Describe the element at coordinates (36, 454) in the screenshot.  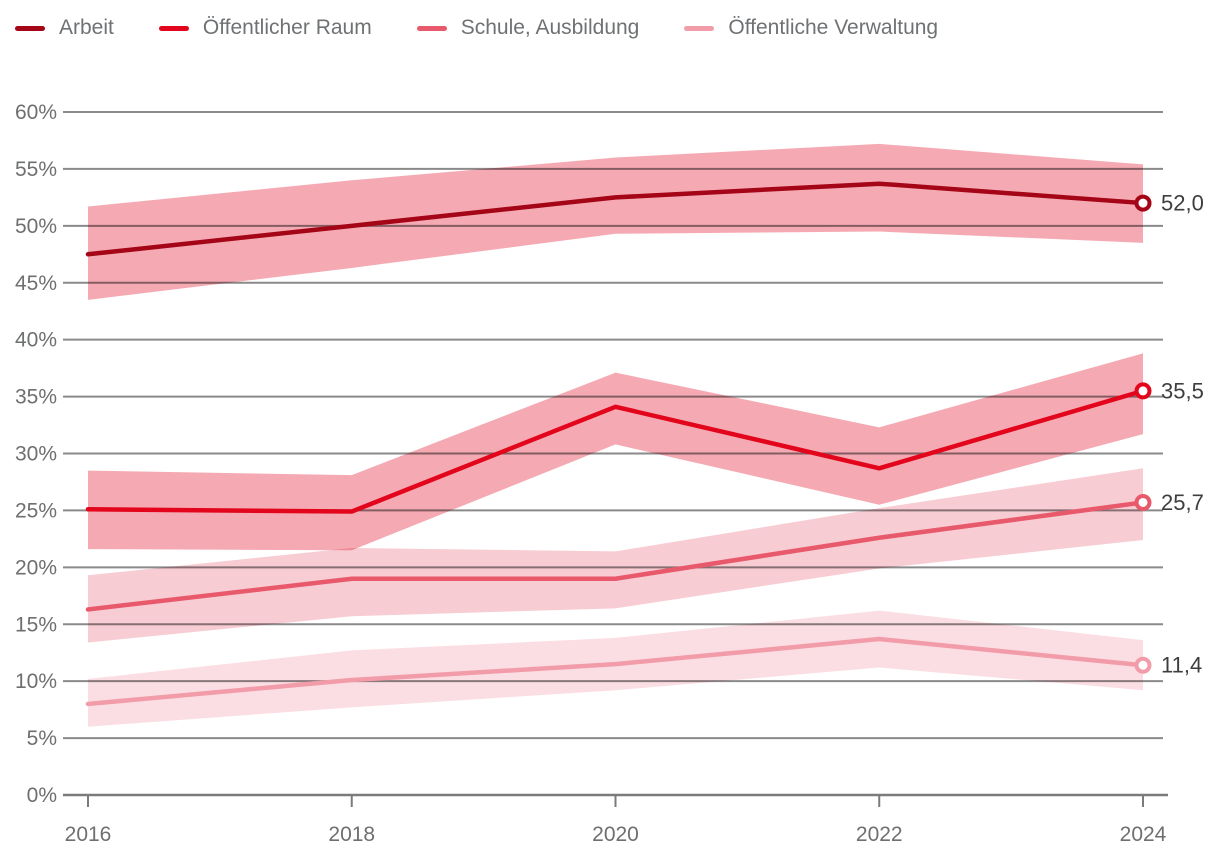
I see `y-tick-label-30%: 30%` at that location.